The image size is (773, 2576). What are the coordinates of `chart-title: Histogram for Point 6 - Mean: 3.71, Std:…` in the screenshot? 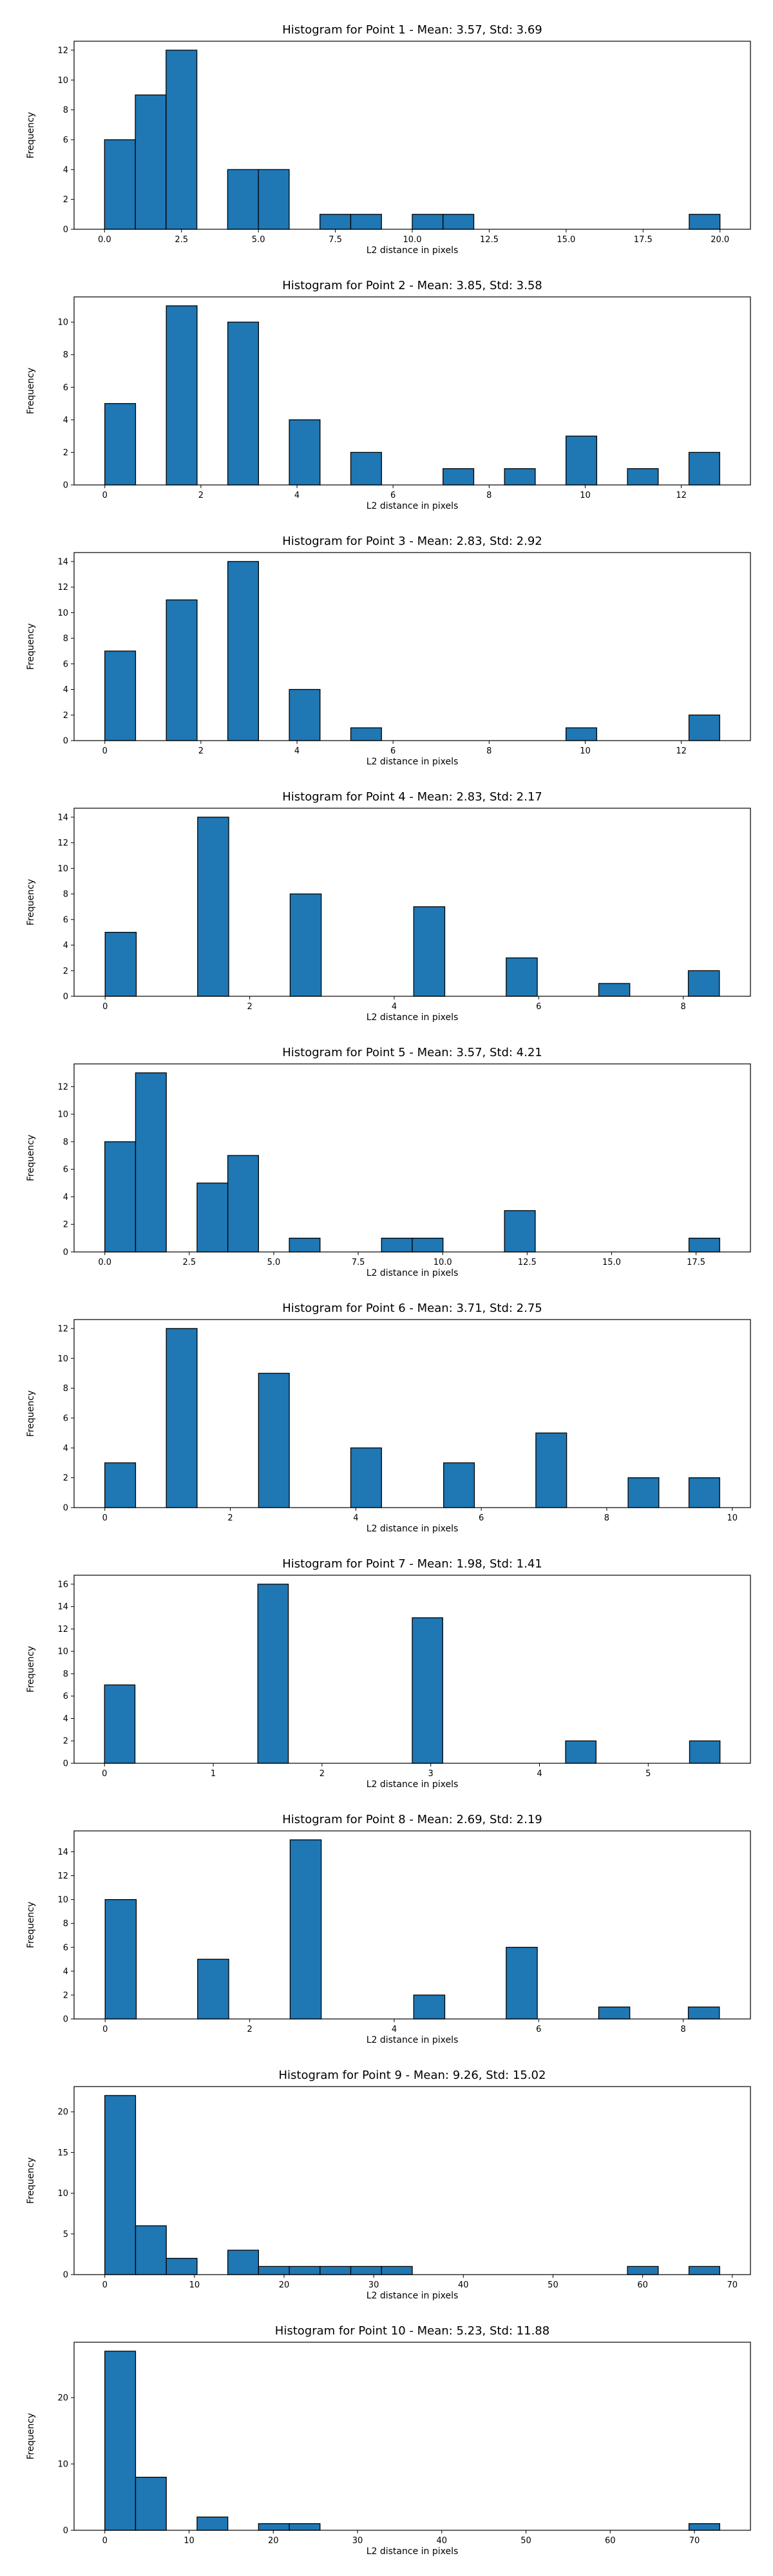 It's located at (412, 1308).